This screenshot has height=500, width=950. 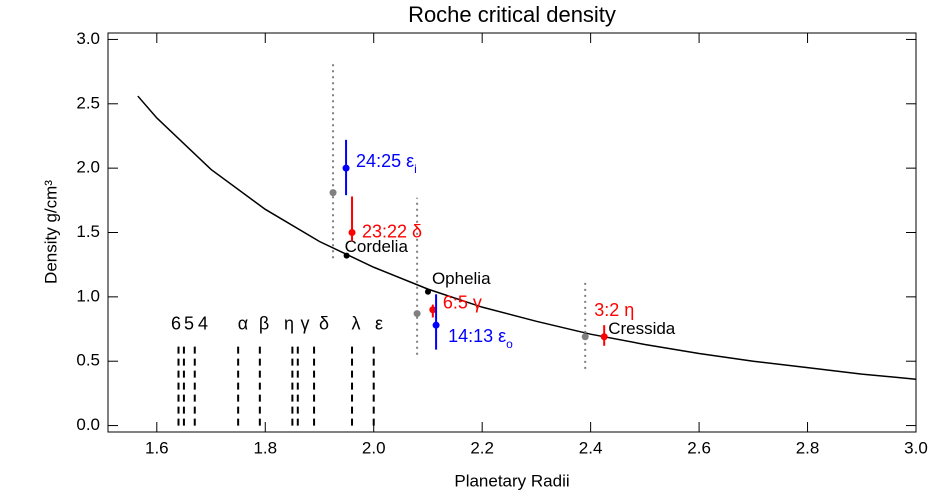 What do you see at coordinates (477, 336) in the screenshot?
I see `resonance-label-main: 14:13 ε` at bounding box center [477, 336].